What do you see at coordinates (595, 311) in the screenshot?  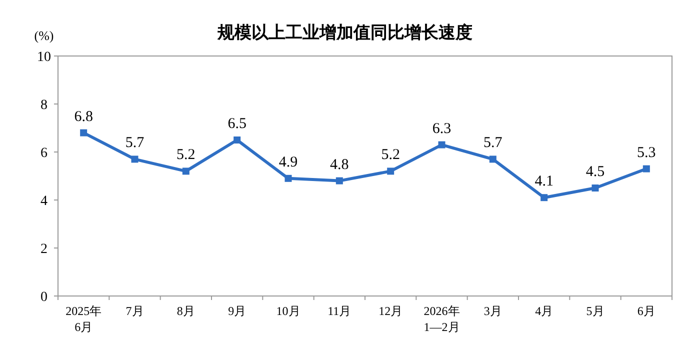 I see `x-tick-label: 5月` at bounding box center [595, 311].